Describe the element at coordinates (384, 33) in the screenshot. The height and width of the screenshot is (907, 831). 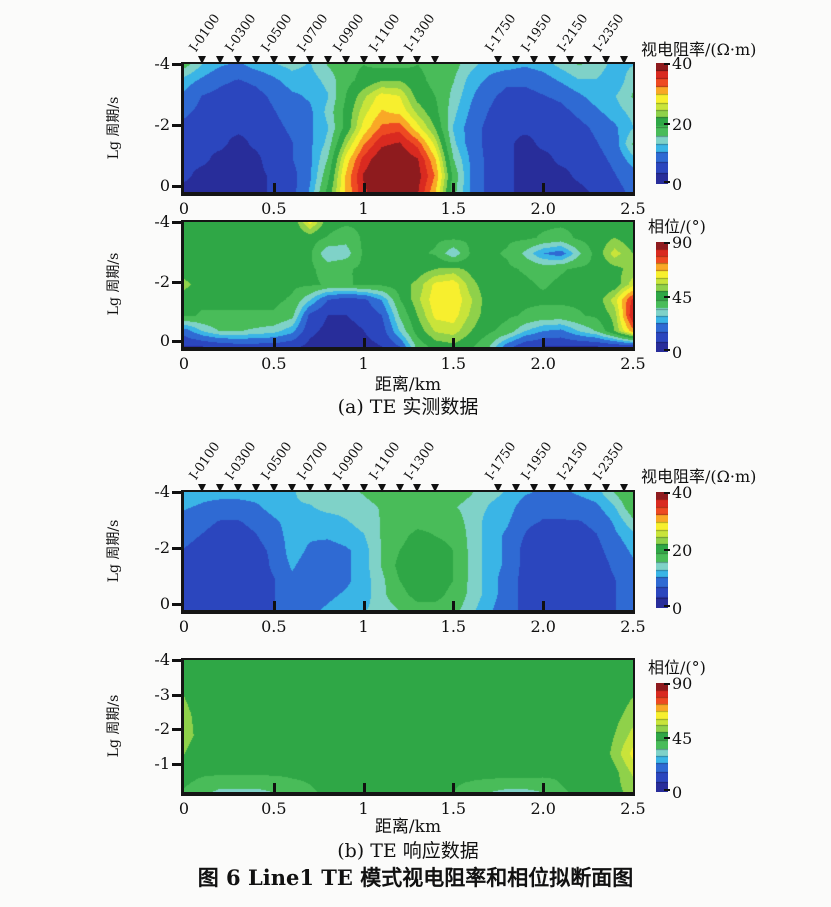
I see `station-label: I-1100` at that location.